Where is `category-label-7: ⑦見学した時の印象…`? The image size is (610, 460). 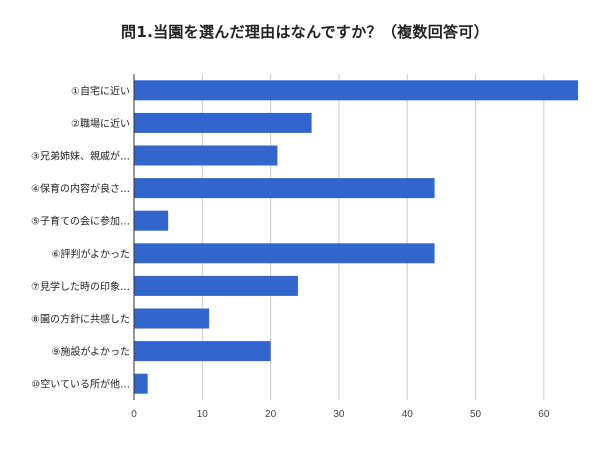
category-label-7: ⑦見学した時の印象… is located at coordinates (80, 286).